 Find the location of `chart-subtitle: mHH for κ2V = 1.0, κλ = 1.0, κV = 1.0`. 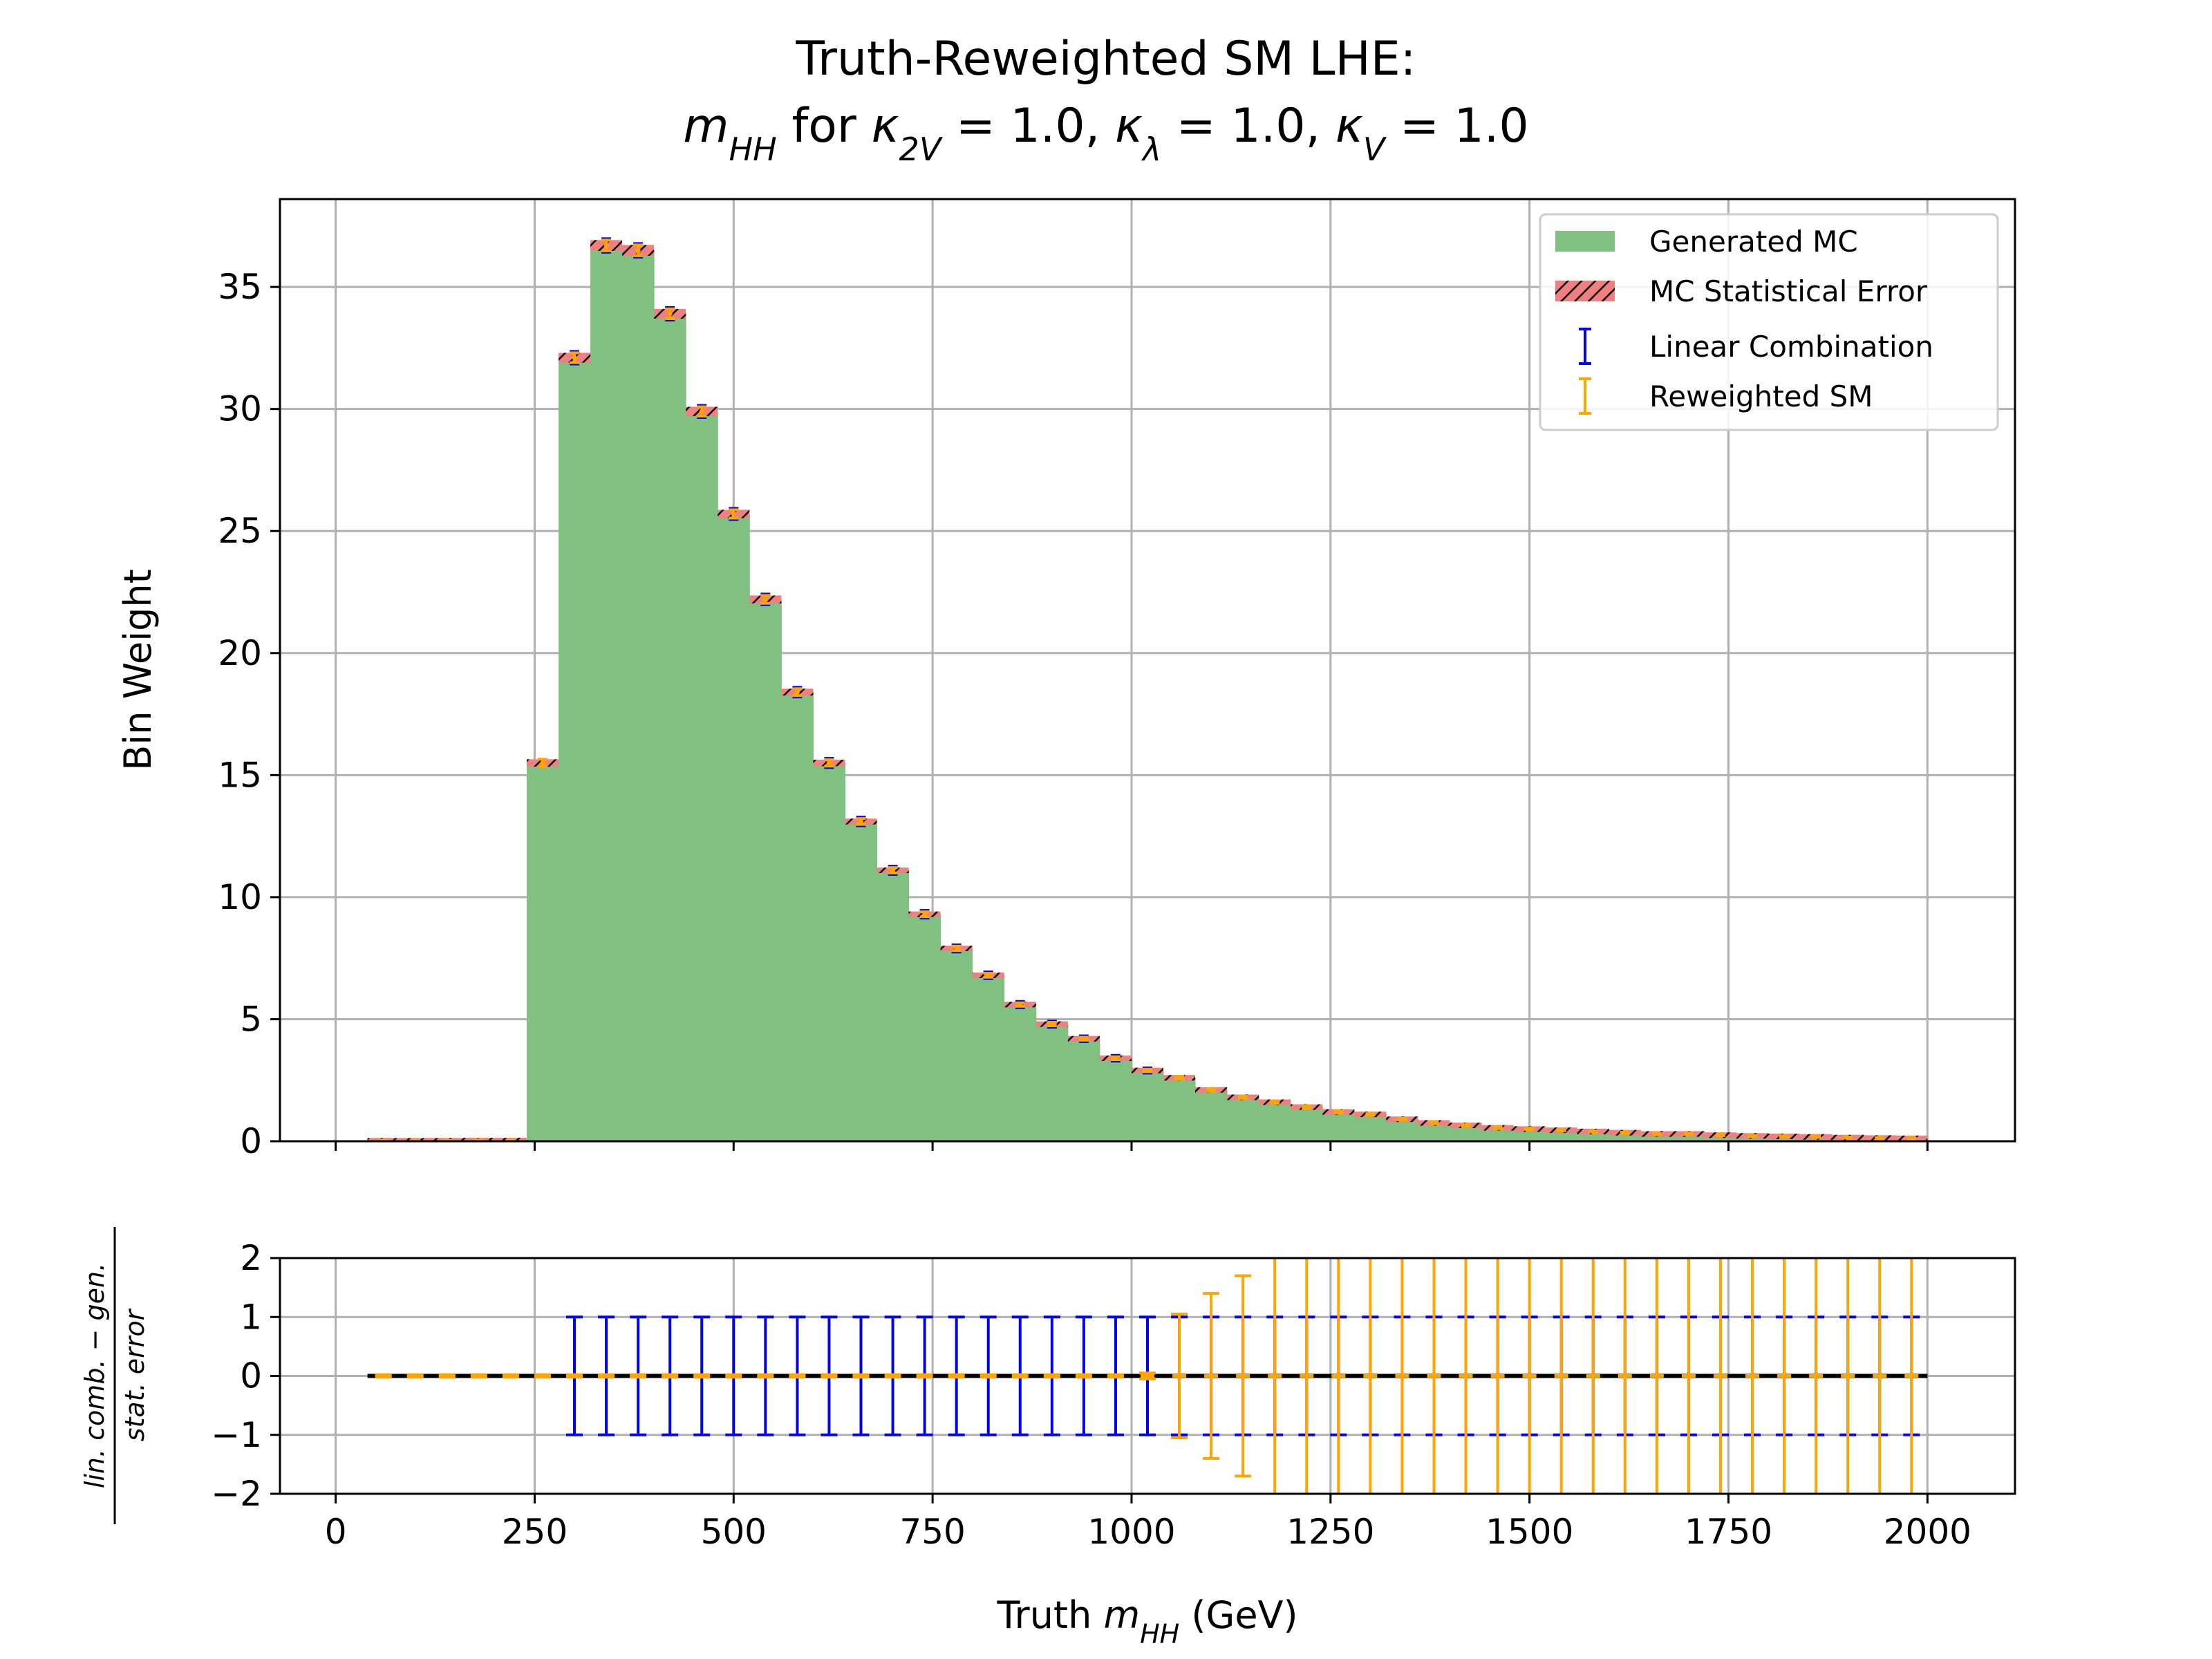

chart-subtitle: mHH for κ2V = 1.0, κλ = 1.0, κV = 1.0 is located at coordinates (1105, 133).